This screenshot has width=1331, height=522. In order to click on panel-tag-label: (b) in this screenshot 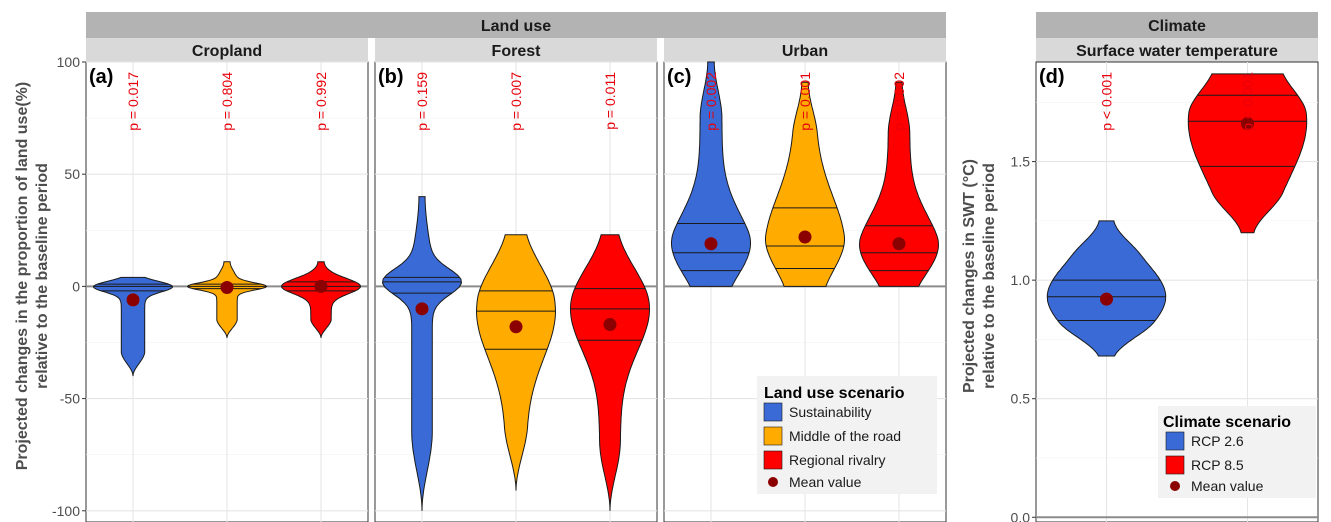, I will do `click(391, 77)`.